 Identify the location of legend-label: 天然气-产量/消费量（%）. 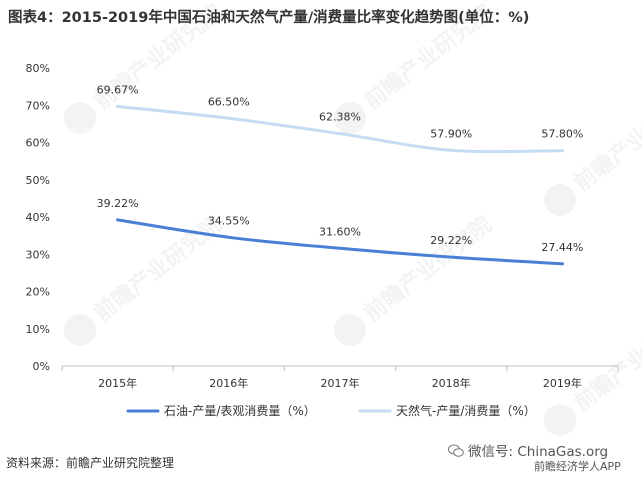
(466, 410).